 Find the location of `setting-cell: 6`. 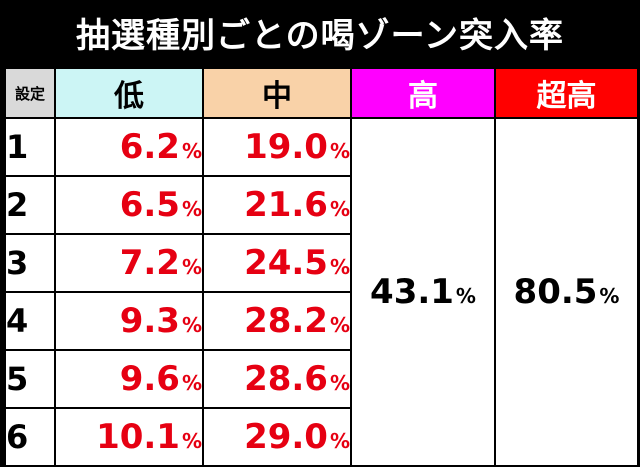

setting-cell: 6 is located at coordinates (30, 437).